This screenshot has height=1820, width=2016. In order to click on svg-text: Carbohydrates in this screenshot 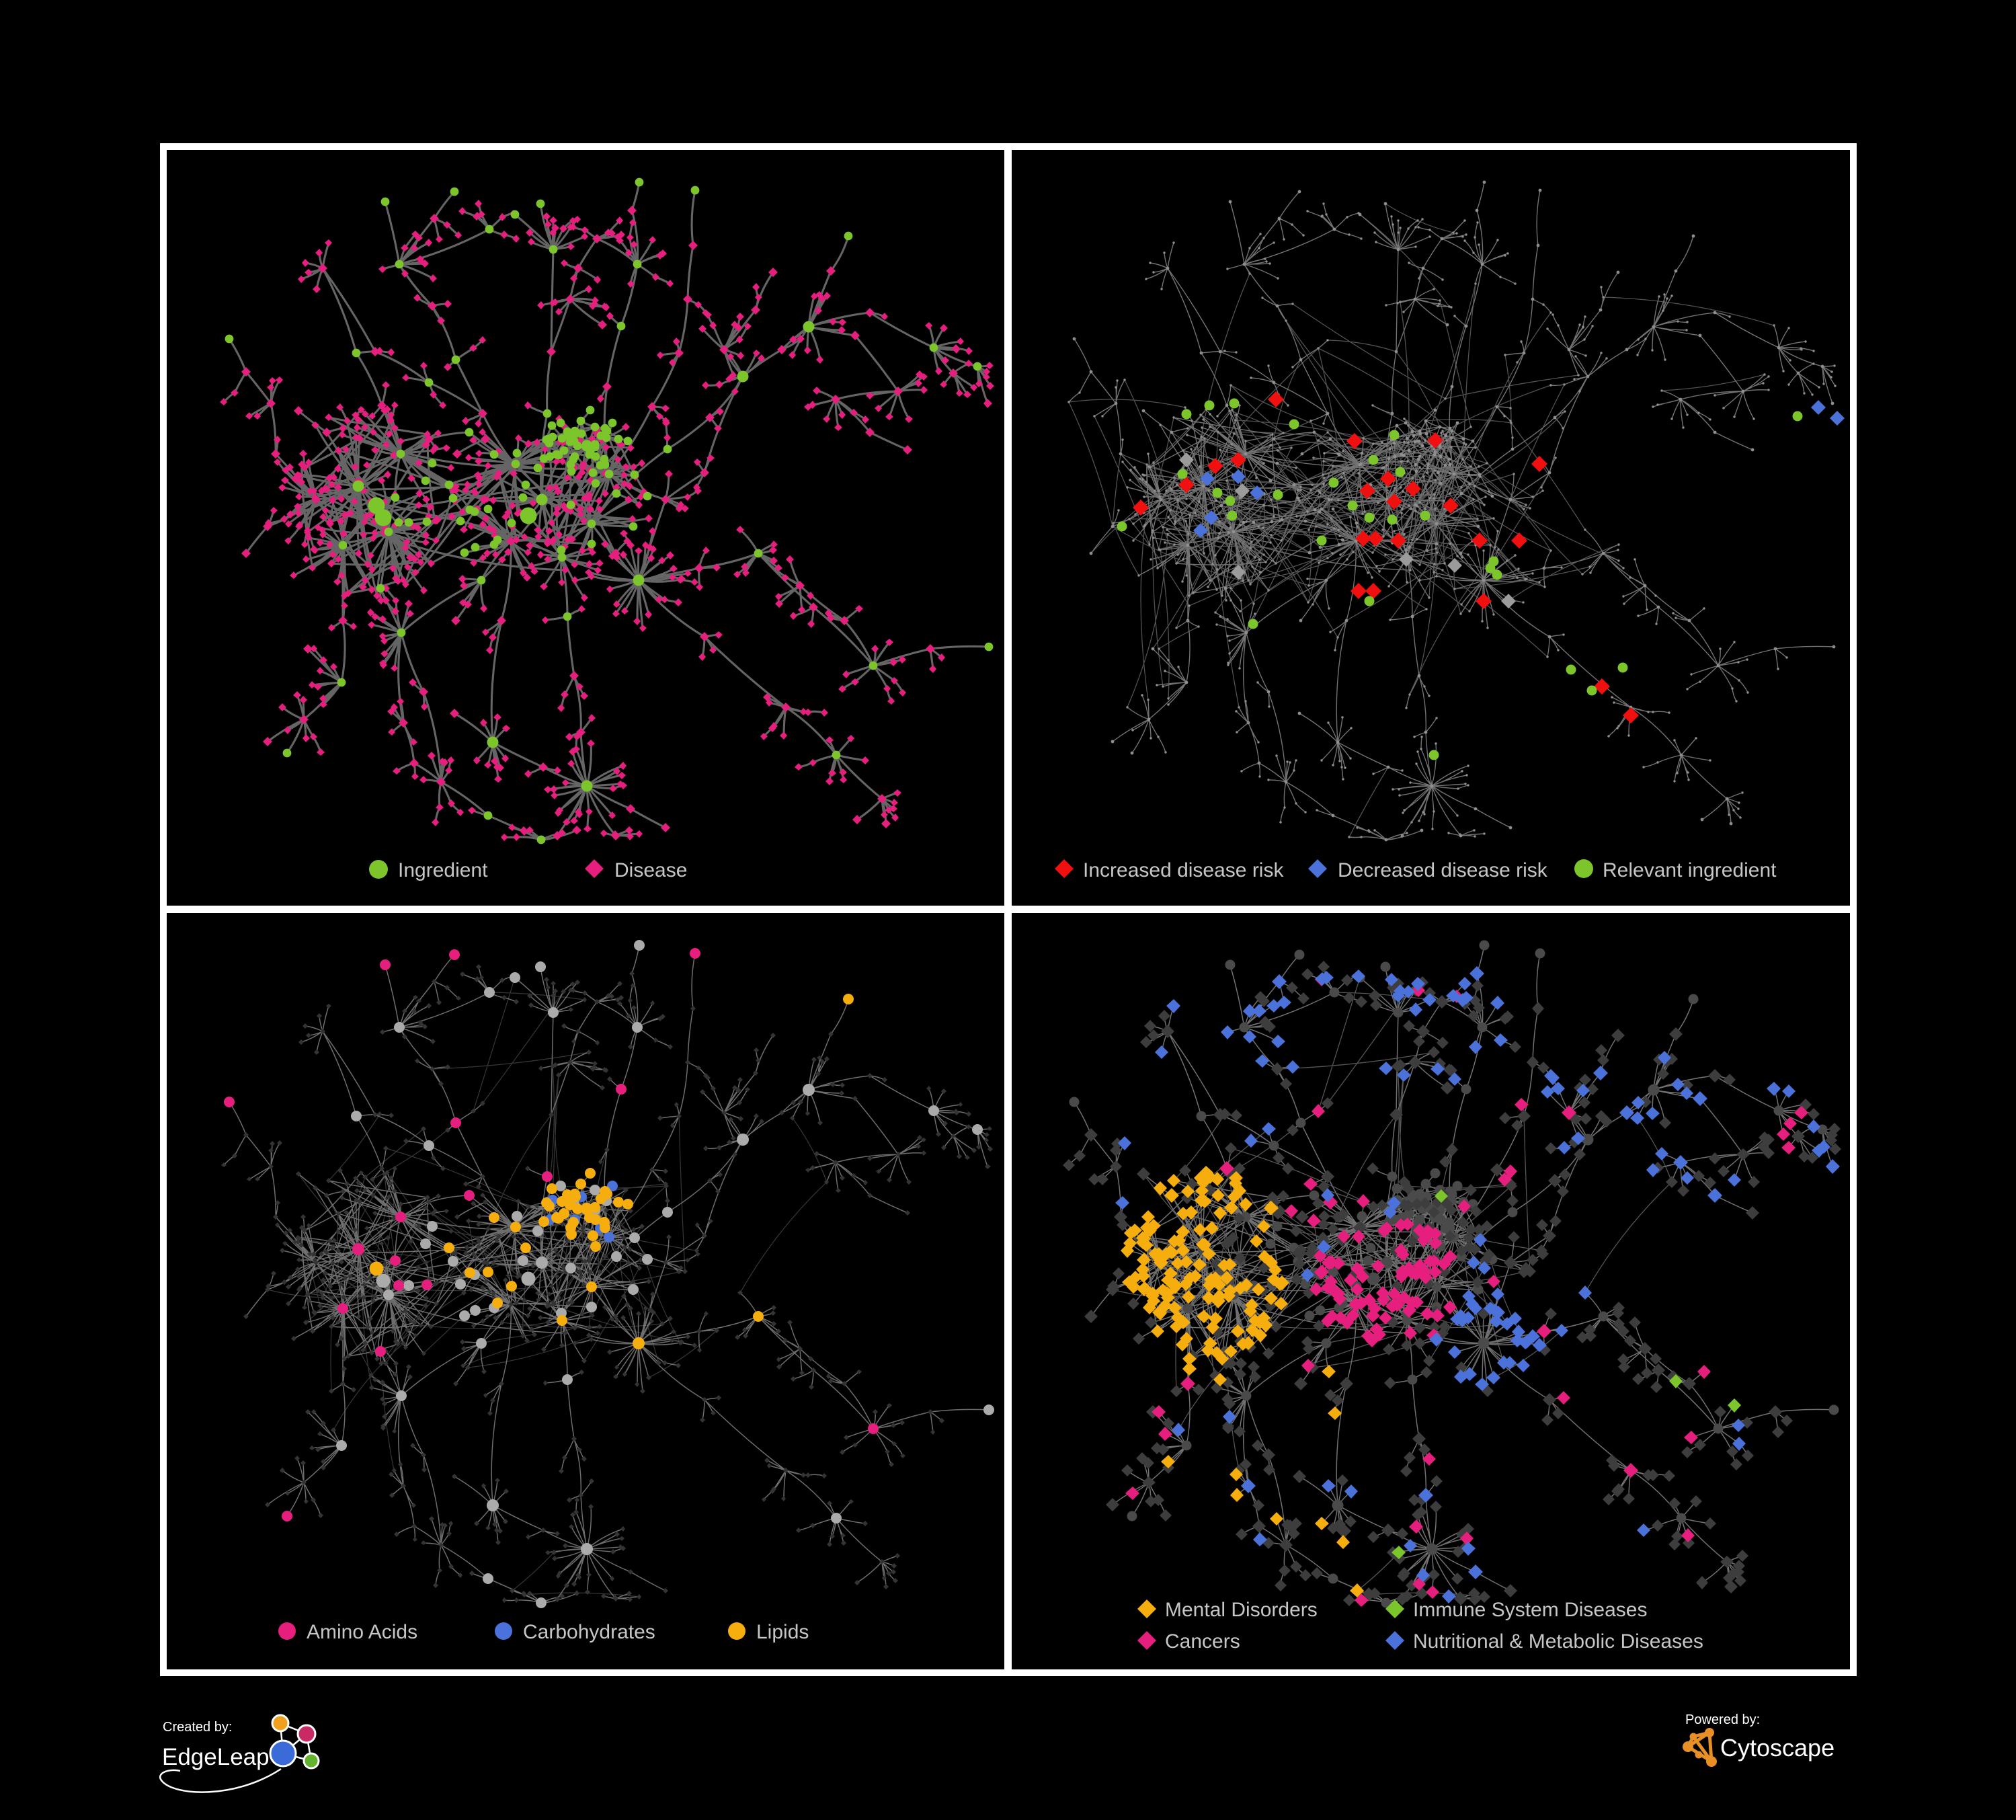, I will do `click(589, 1632)`.